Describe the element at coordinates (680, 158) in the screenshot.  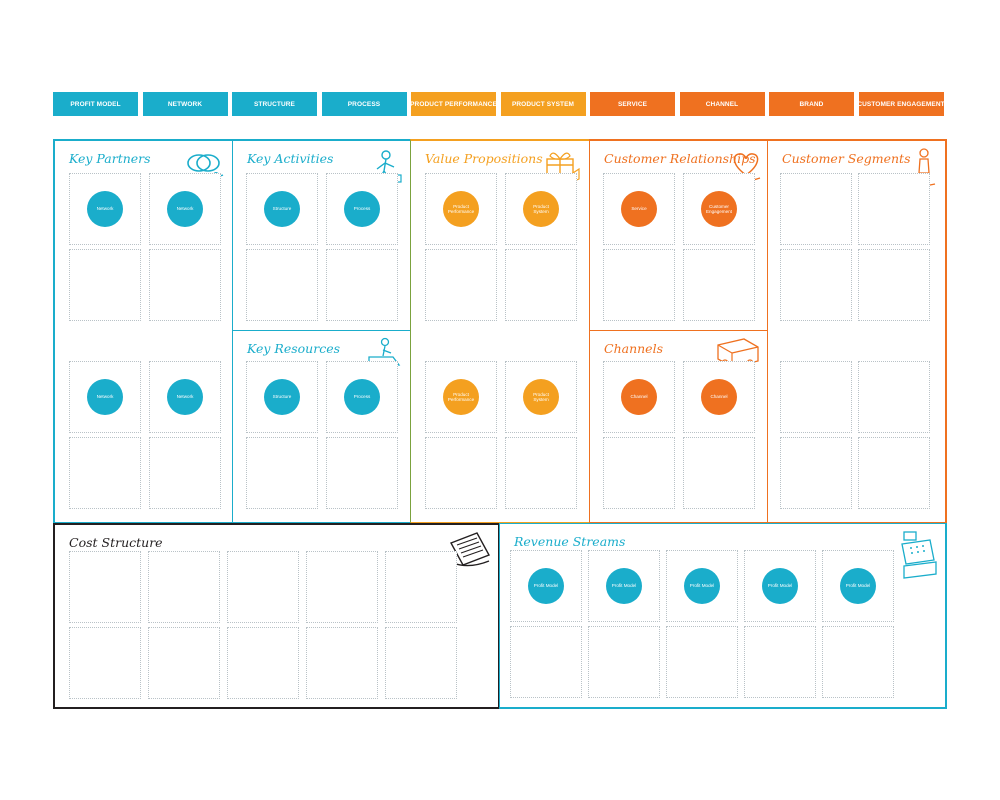
I see `block-title: Customer Relationships` at that location.